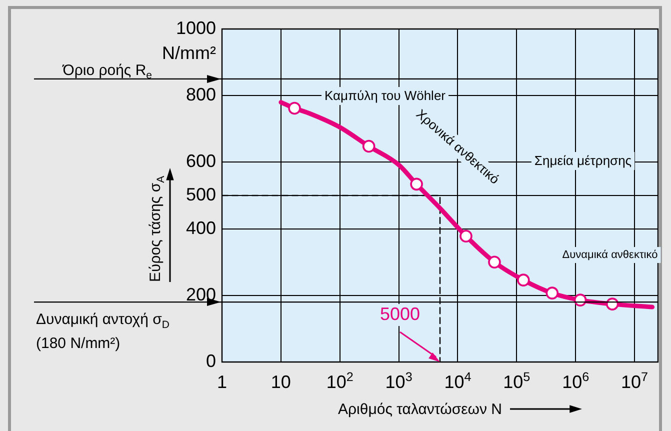 The image size is (671, 431). I want to click on y-tick-label: 400, so click(201, 228).